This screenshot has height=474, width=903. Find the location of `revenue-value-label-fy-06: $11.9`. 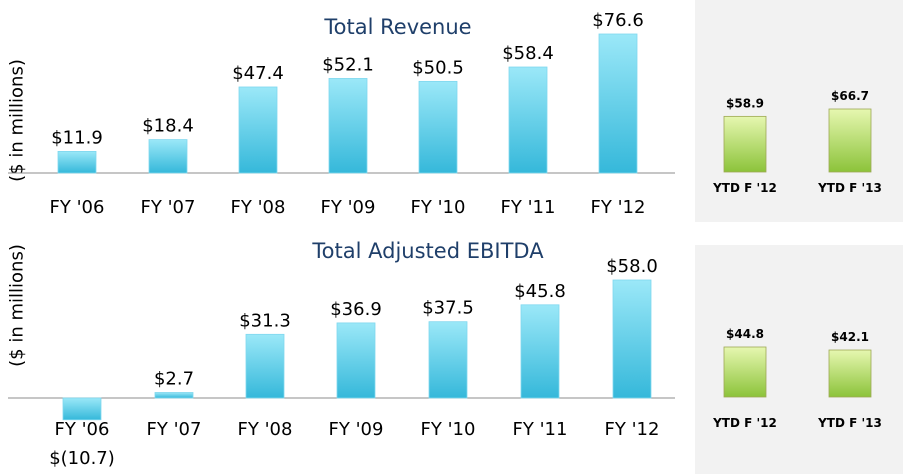

revenue-value-label-fy-06: $11.9 is located at coordinates (77, 137).